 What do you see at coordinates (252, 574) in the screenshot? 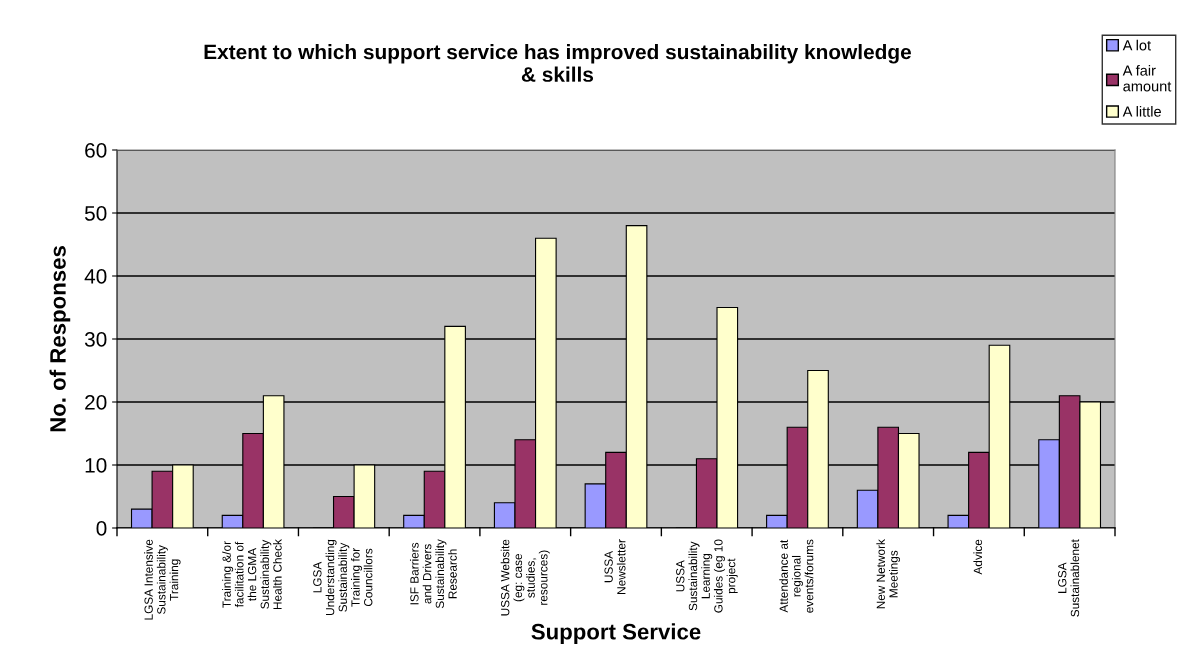
I see `x-tick-label: Training &/or facilitation of the LGMA Sustainability Health Check` at bounding box center [252, 574].